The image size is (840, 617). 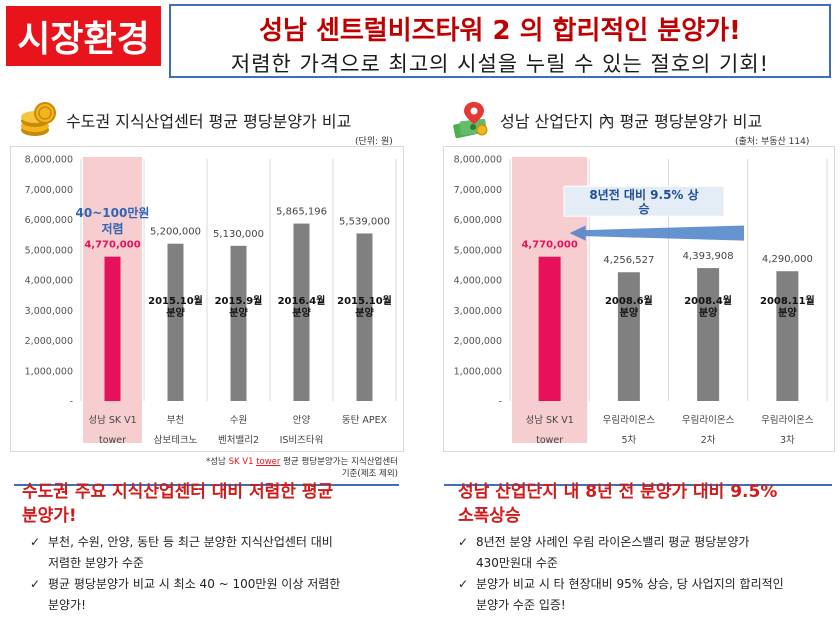 What do you see at coordinates (478, 220) in the screenshot?
I see `y-tick-label: 6,000,000` at bounding box center [478, 220].